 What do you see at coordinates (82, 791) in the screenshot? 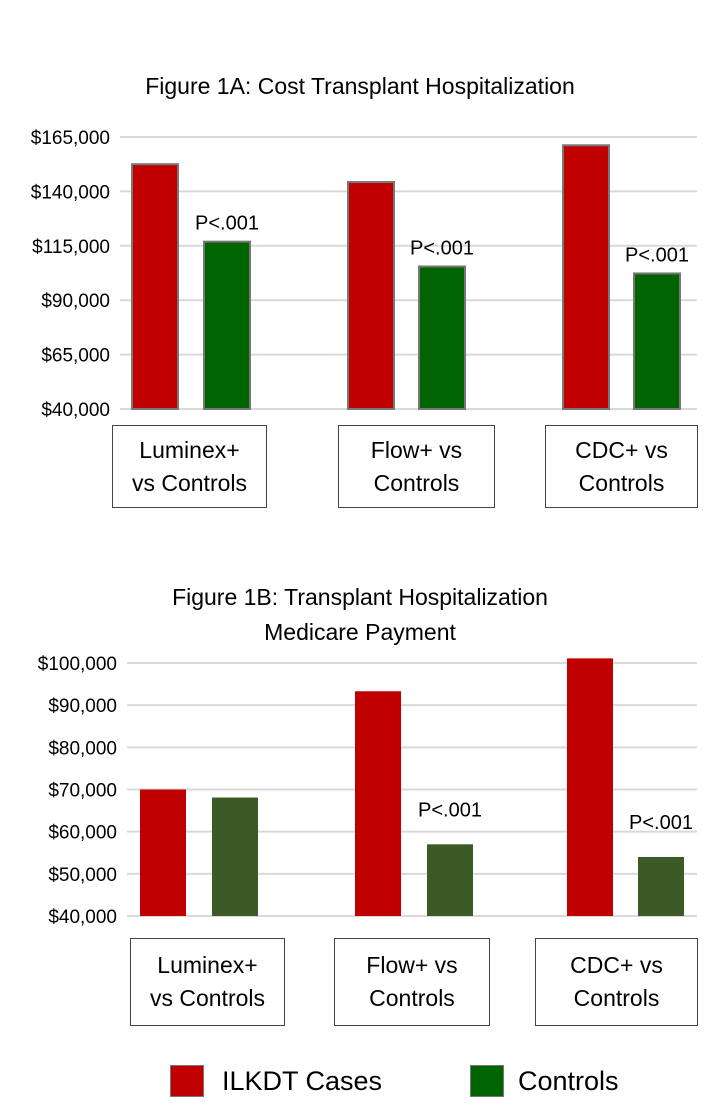
I see `y-tick-label: $70,000` at bounding box center [82, 791].